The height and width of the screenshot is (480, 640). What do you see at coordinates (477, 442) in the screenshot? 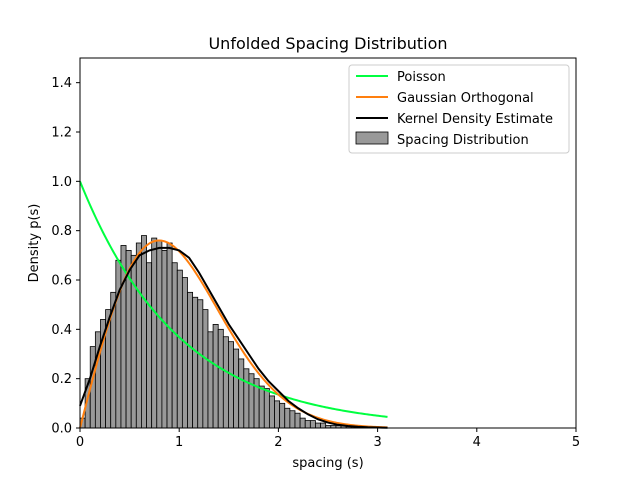
I see `x-tick-label: 4` at bounding box center [477, 442].